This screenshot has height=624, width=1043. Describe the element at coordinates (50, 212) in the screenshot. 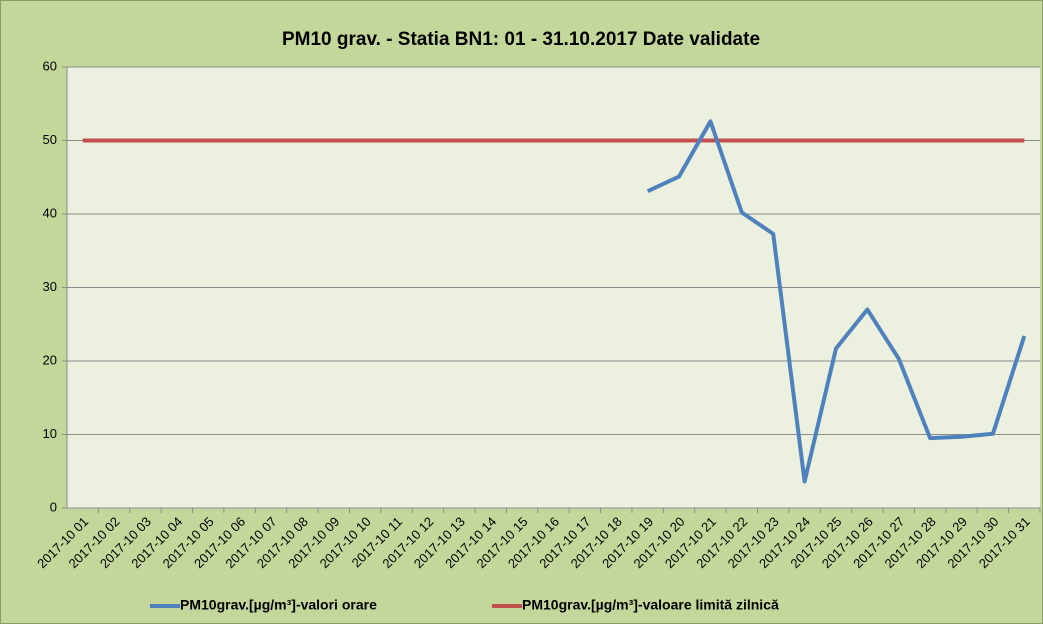

I see `y-tick-label: 40` at that location.